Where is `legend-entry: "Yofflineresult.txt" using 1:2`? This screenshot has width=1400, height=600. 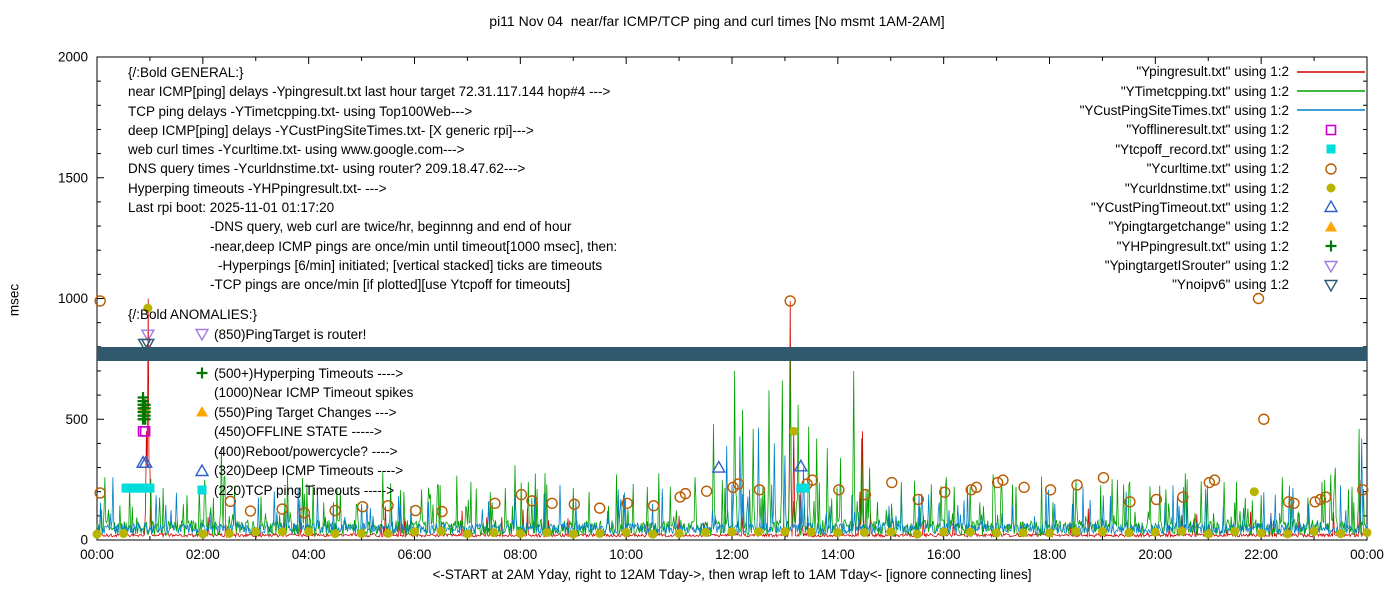 legend-entry: "Yofflineresult.txt" using 1:2 is located at coordinates (1223, 129).